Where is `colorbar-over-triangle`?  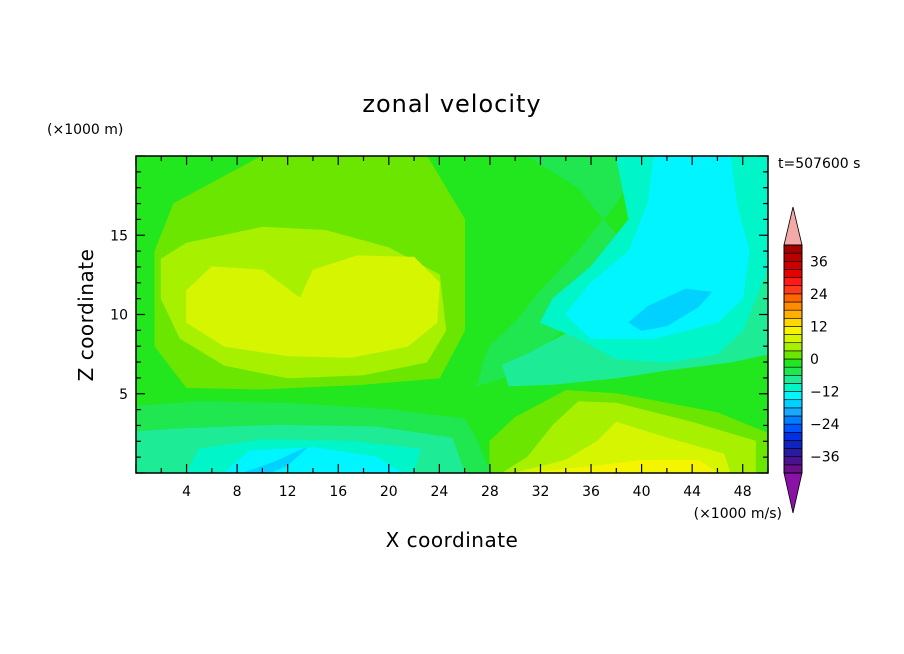
colorbar-over-triangle is located at coordinates (793, 226).